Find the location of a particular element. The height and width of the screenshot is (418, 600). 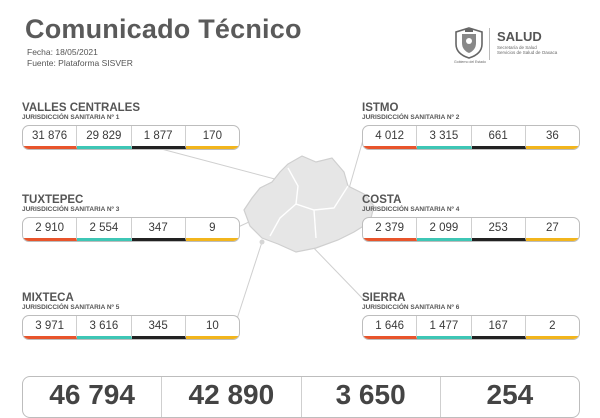

stat-deaths: 167 is located at coordinates (498, 327).